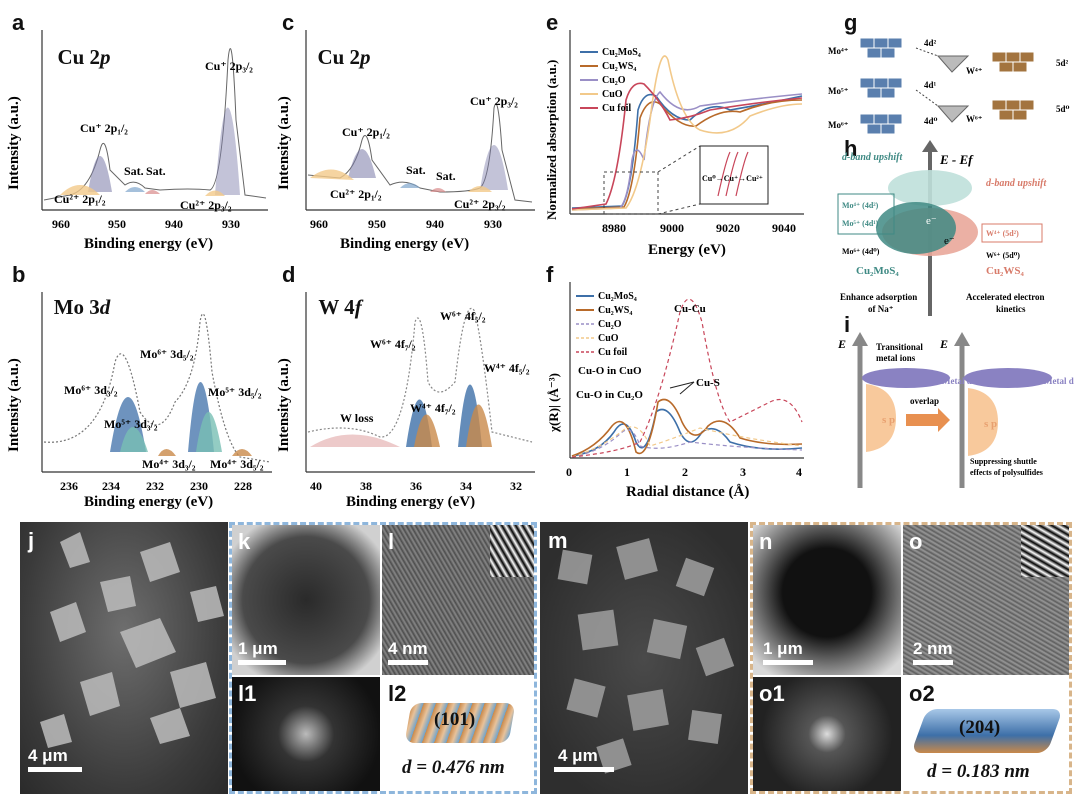 This screenshot has width=1080, height=800. I want to click on panel-label-f: f, so click(550, 274).